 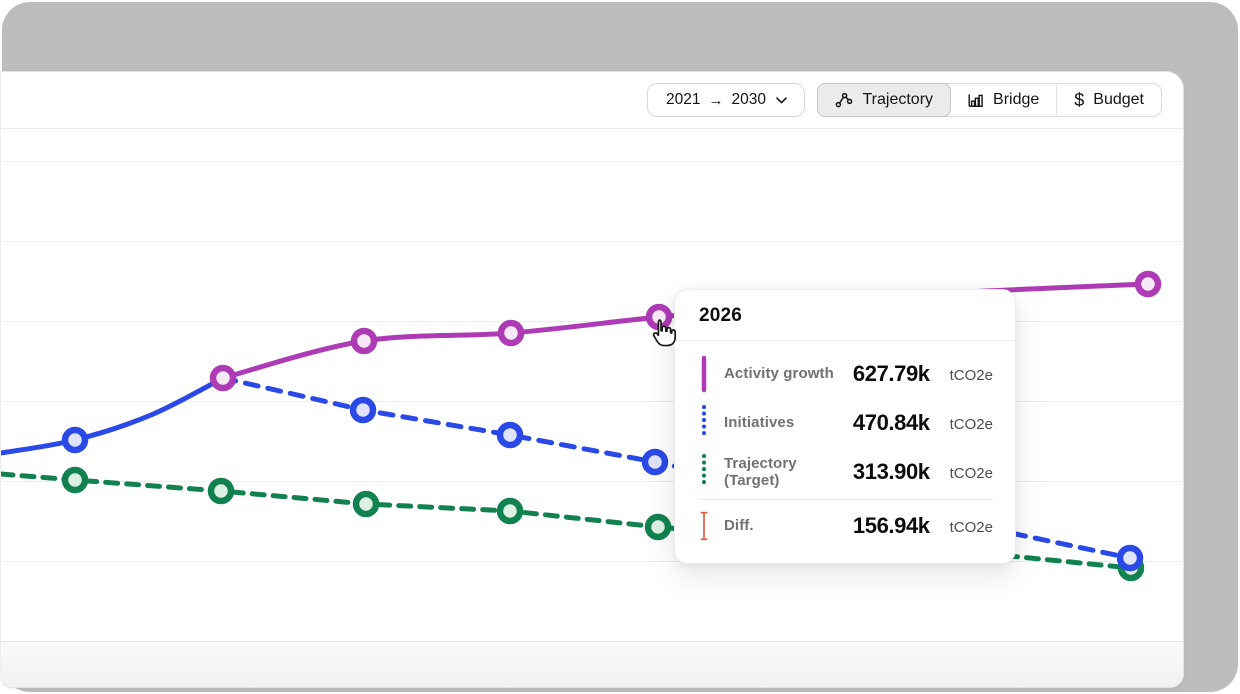 What do you see at coordinates (846, 422) in the screenshot?
I see `tooltip-row-initiatives: Initiatives 470.84k tCO2e` at bounding box center [846, 422].